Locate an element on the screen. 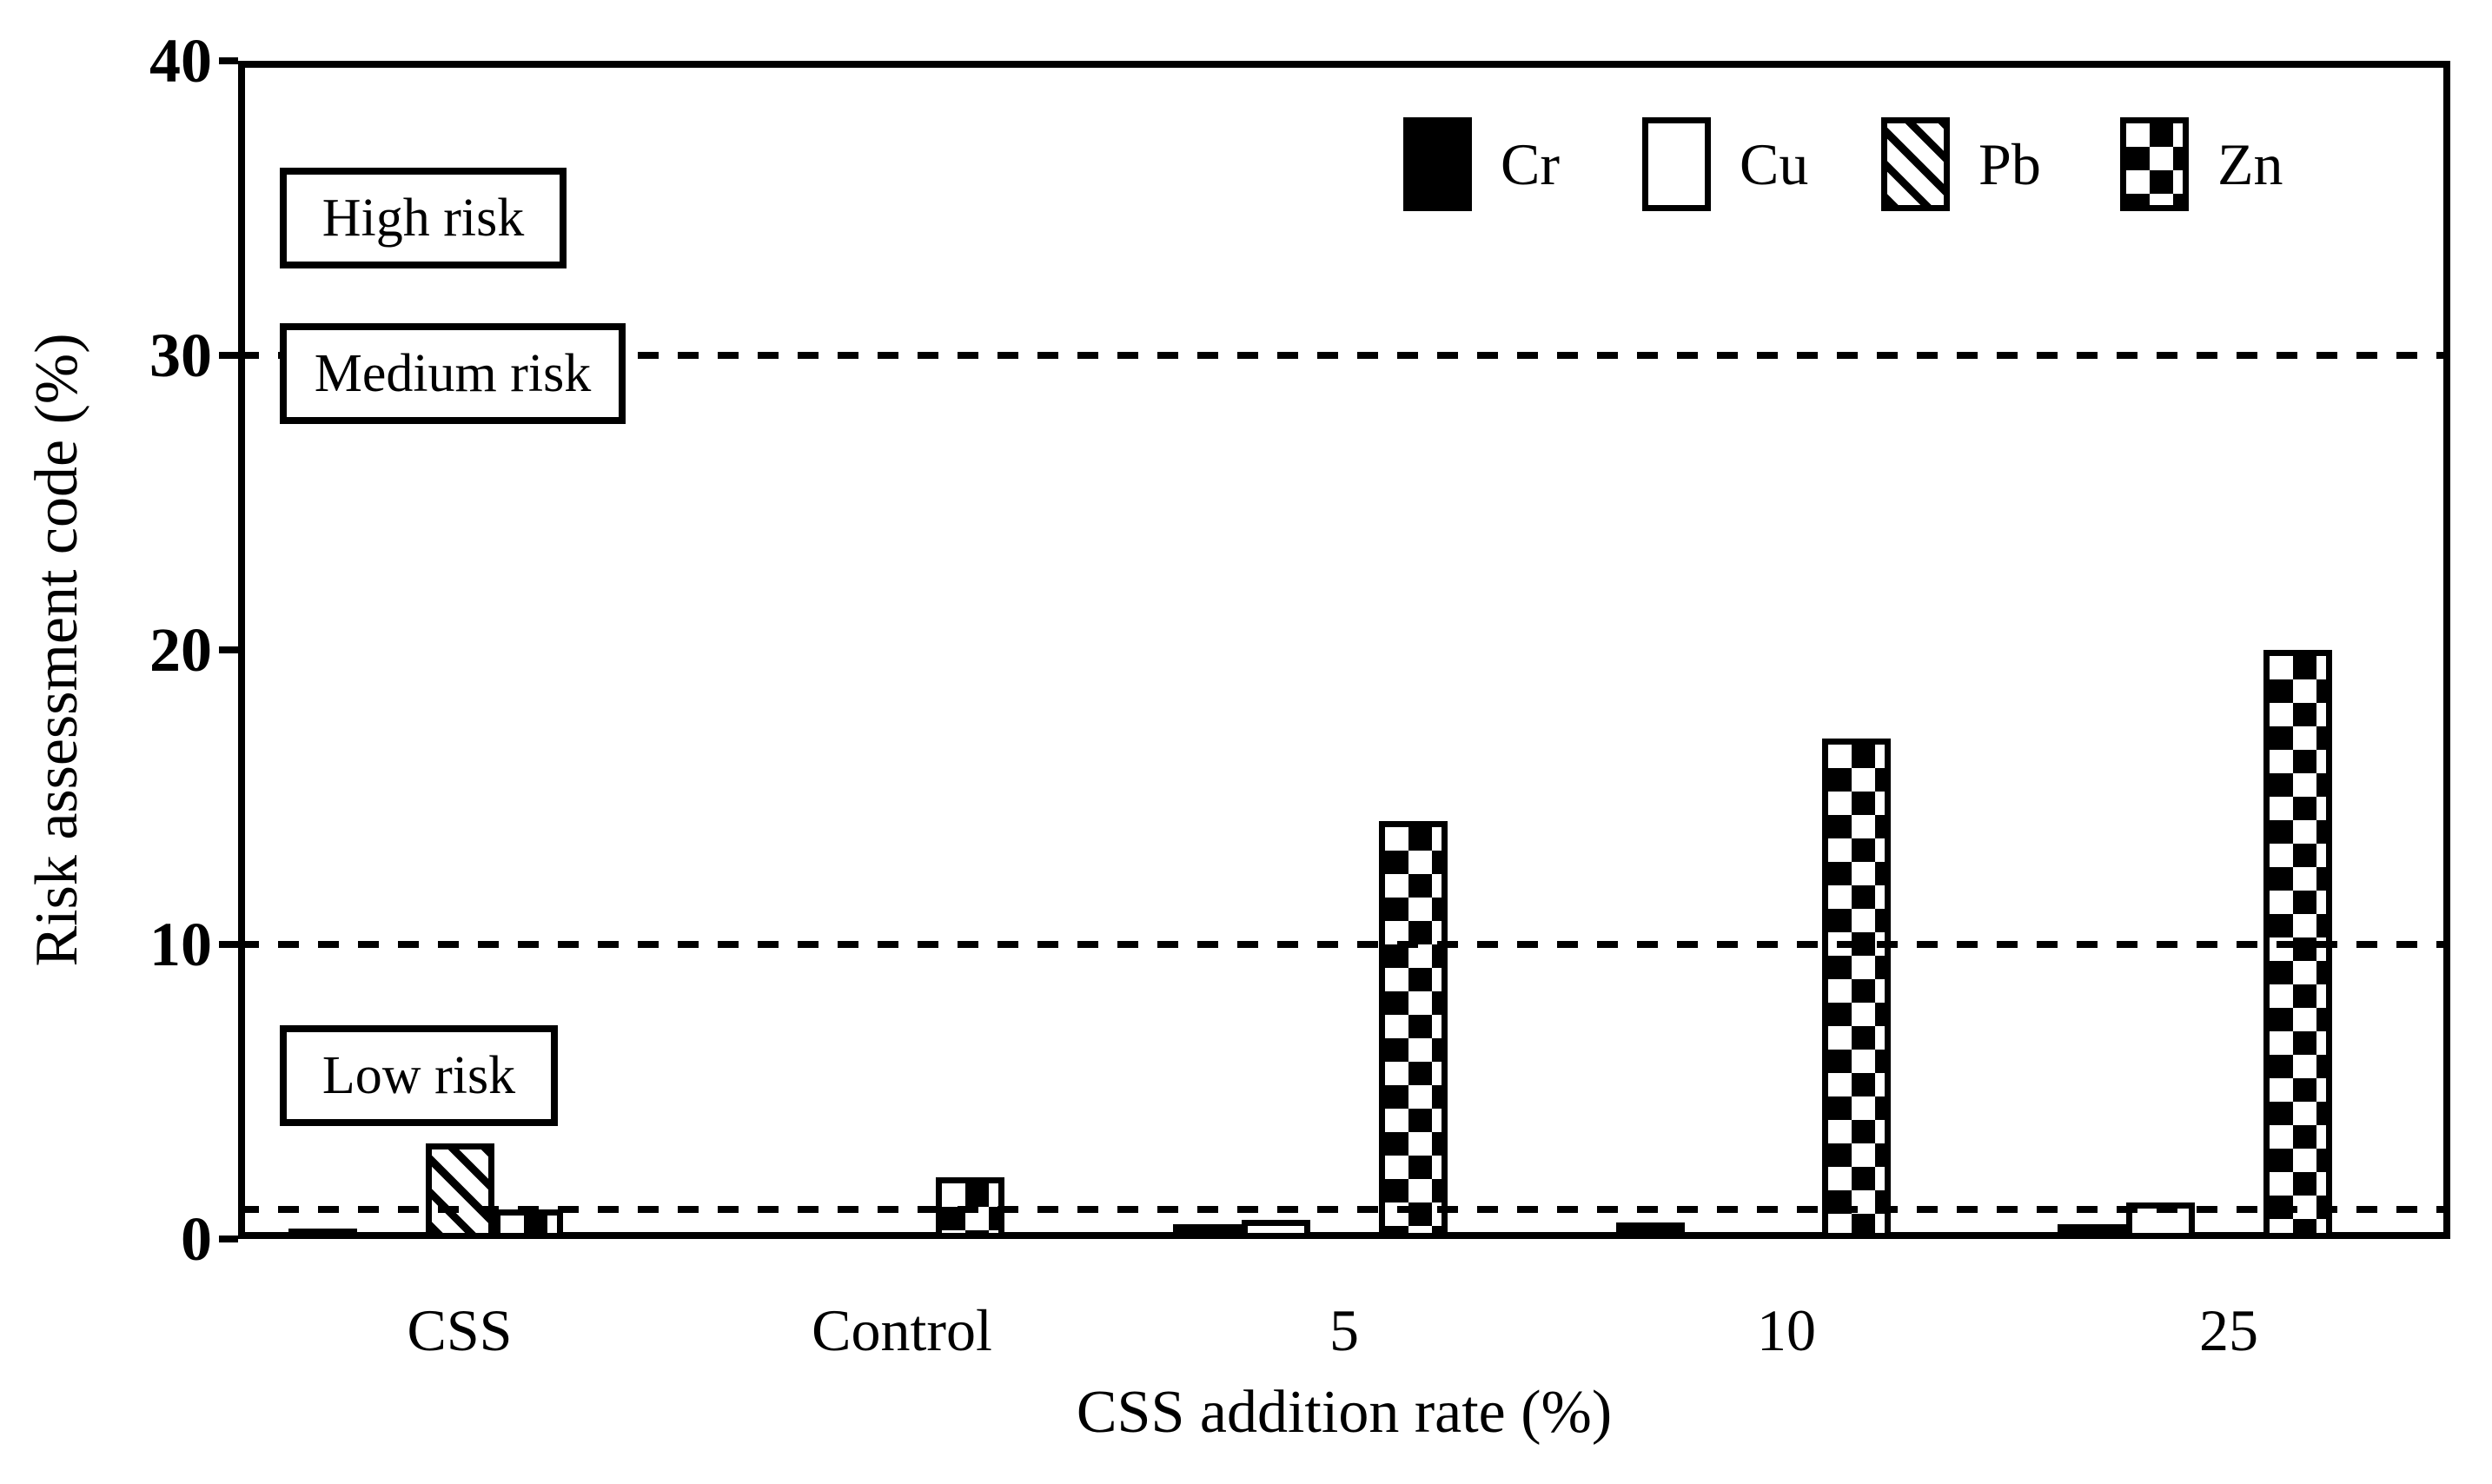 Image resolution: width=2492 pixels, height=1484 pixels. x-tick-label-10: 10 is located at coordinates (1786, 1330).